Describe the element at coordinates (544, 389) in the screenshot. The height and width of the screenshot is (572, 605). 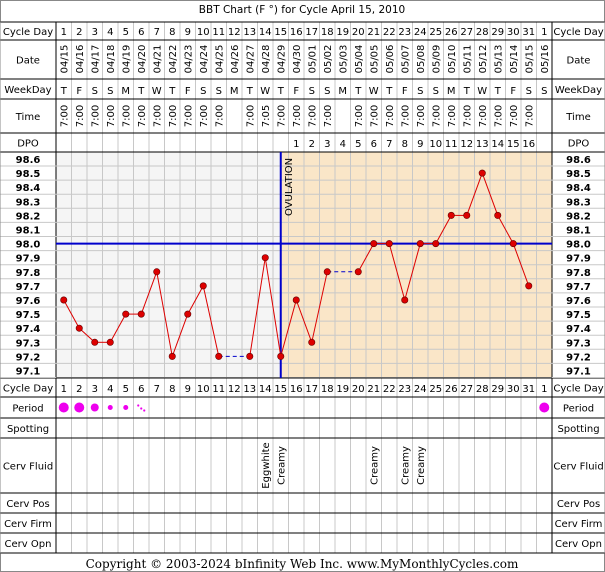
I see `cycle-day-label-bottom: 1` at that location.